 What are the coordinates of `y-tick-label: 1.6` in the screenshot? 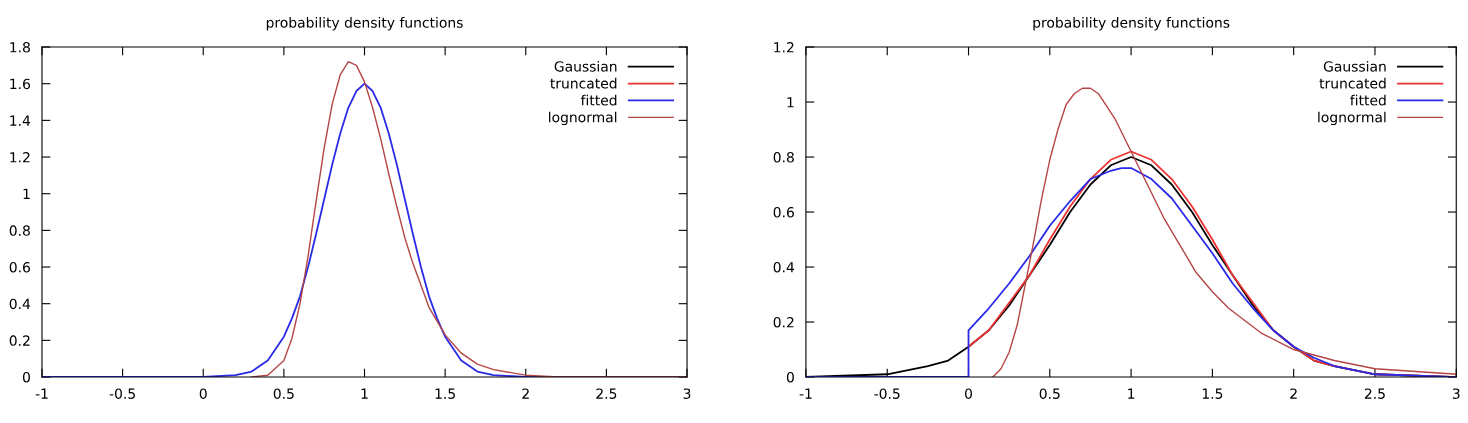 It's located at (20, 84).